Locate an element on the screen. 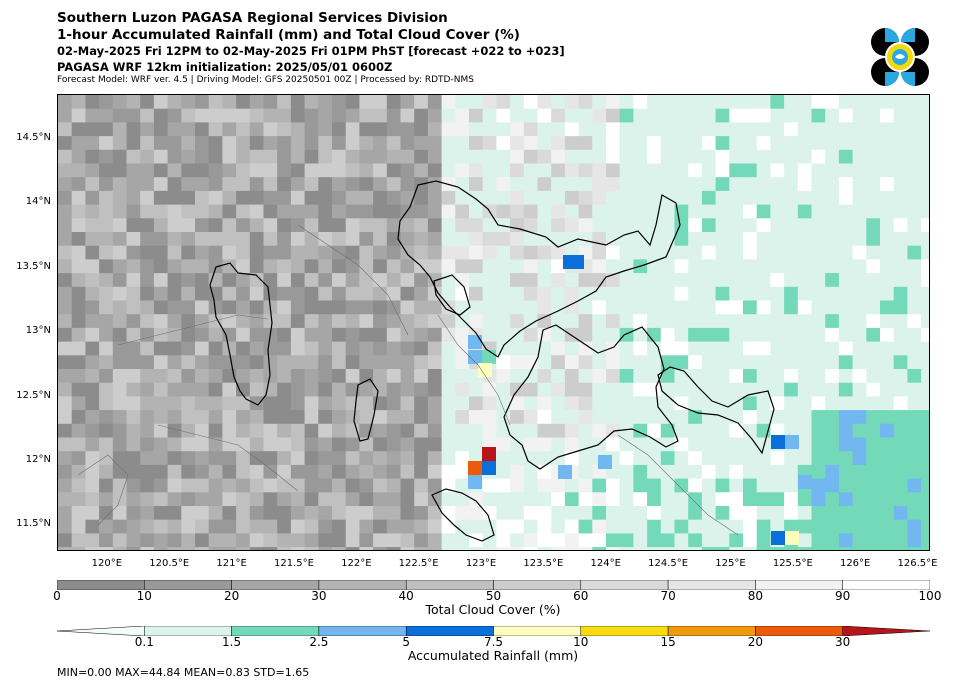 This screenshot has height=692, width=955. cloud-colorbar-segment is located at coordinates (537, 585).